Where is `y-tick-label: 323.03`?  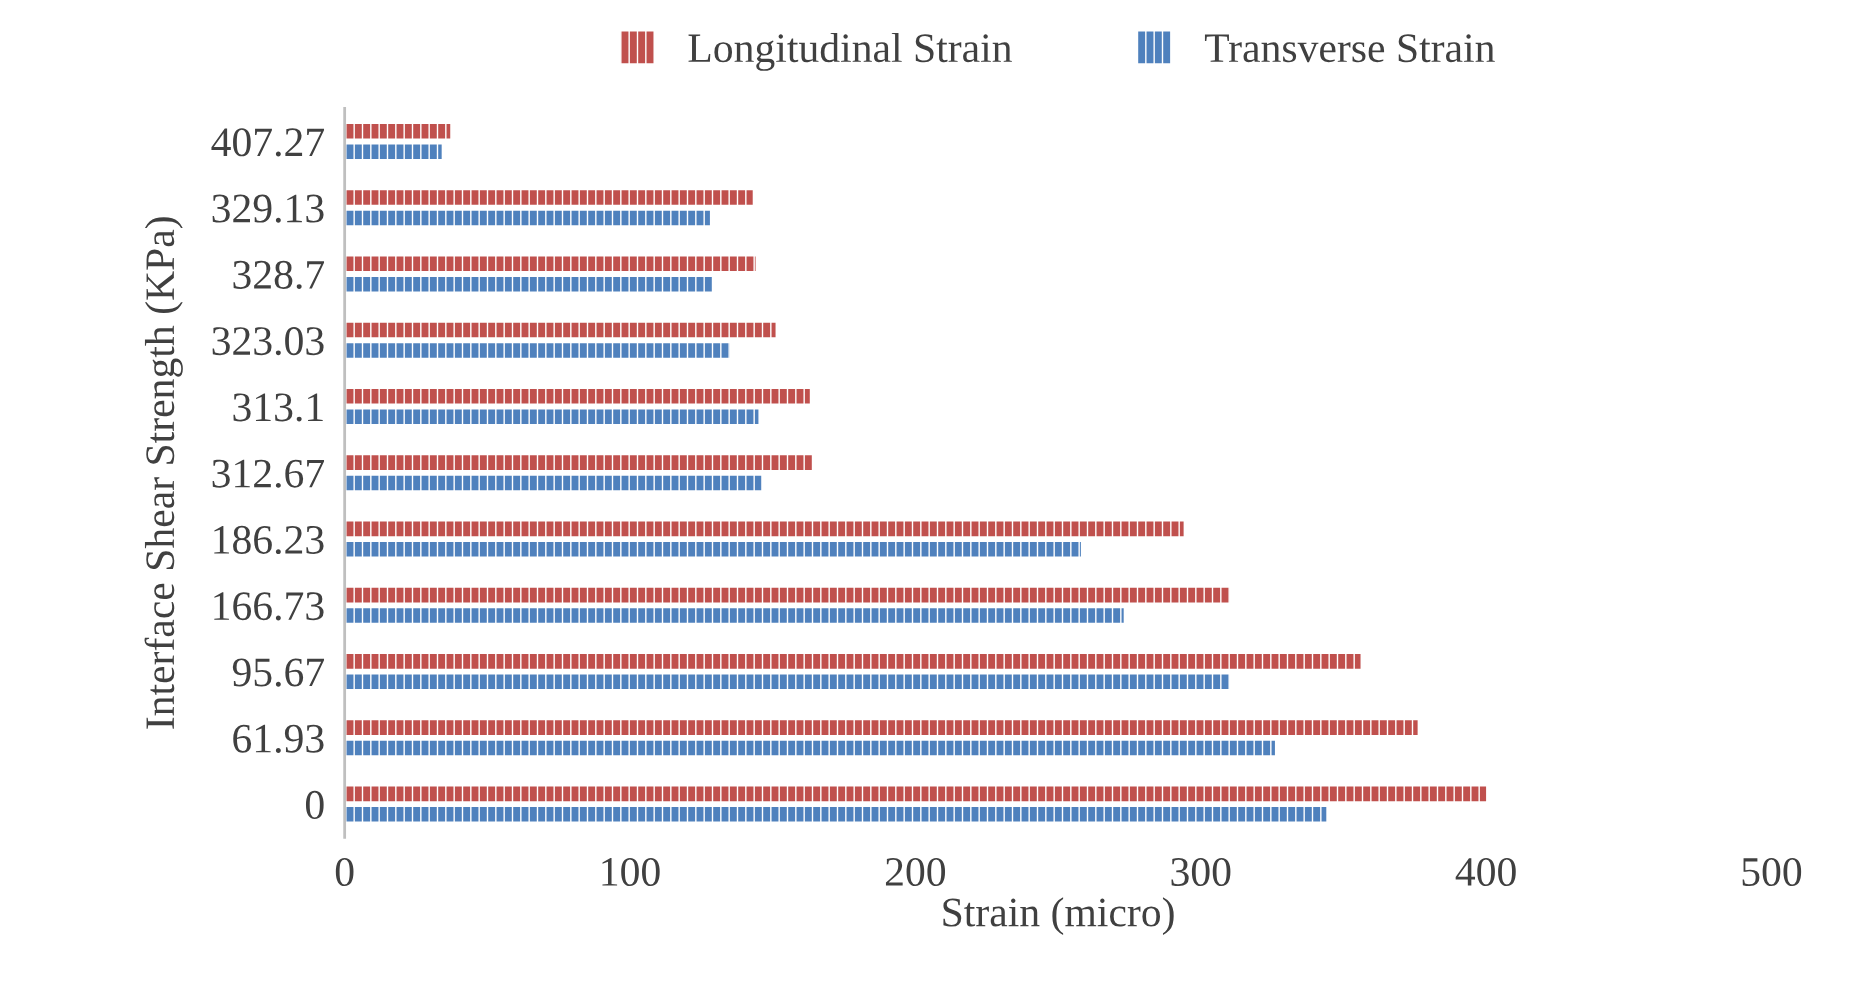
y-tick-label: 323.03 is located at coordinates (268, 341).